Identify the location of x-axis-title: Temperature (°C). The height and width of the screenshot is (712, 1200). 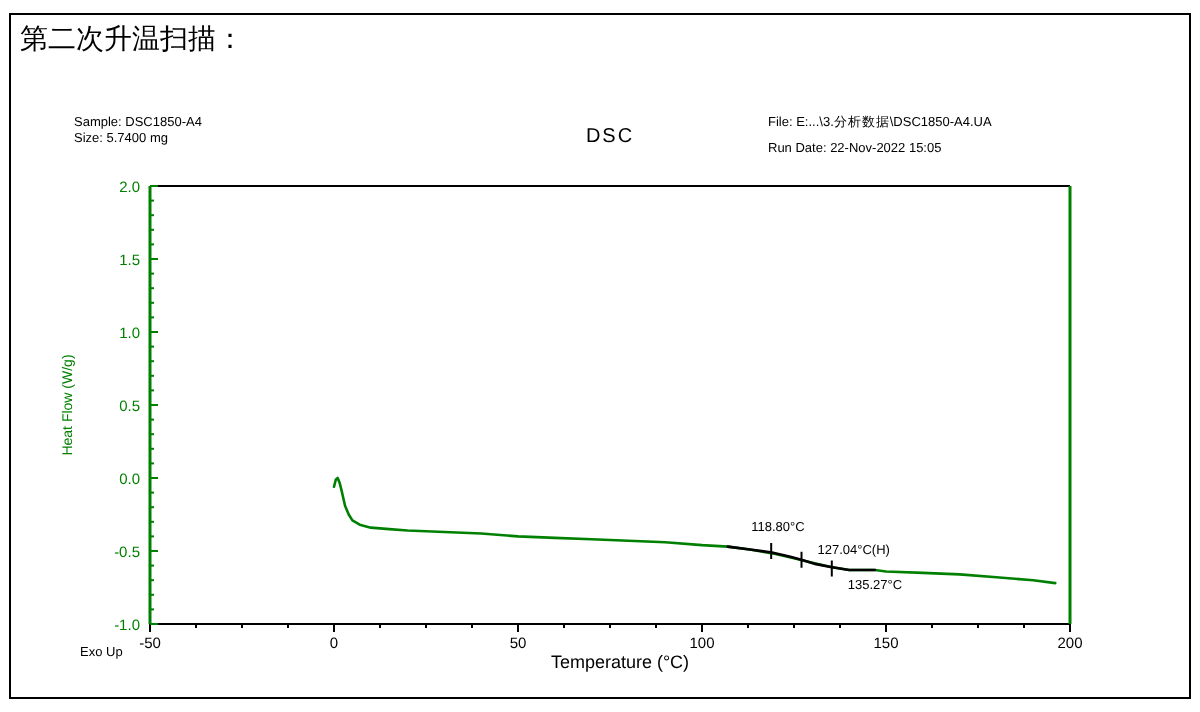
(620, 662).